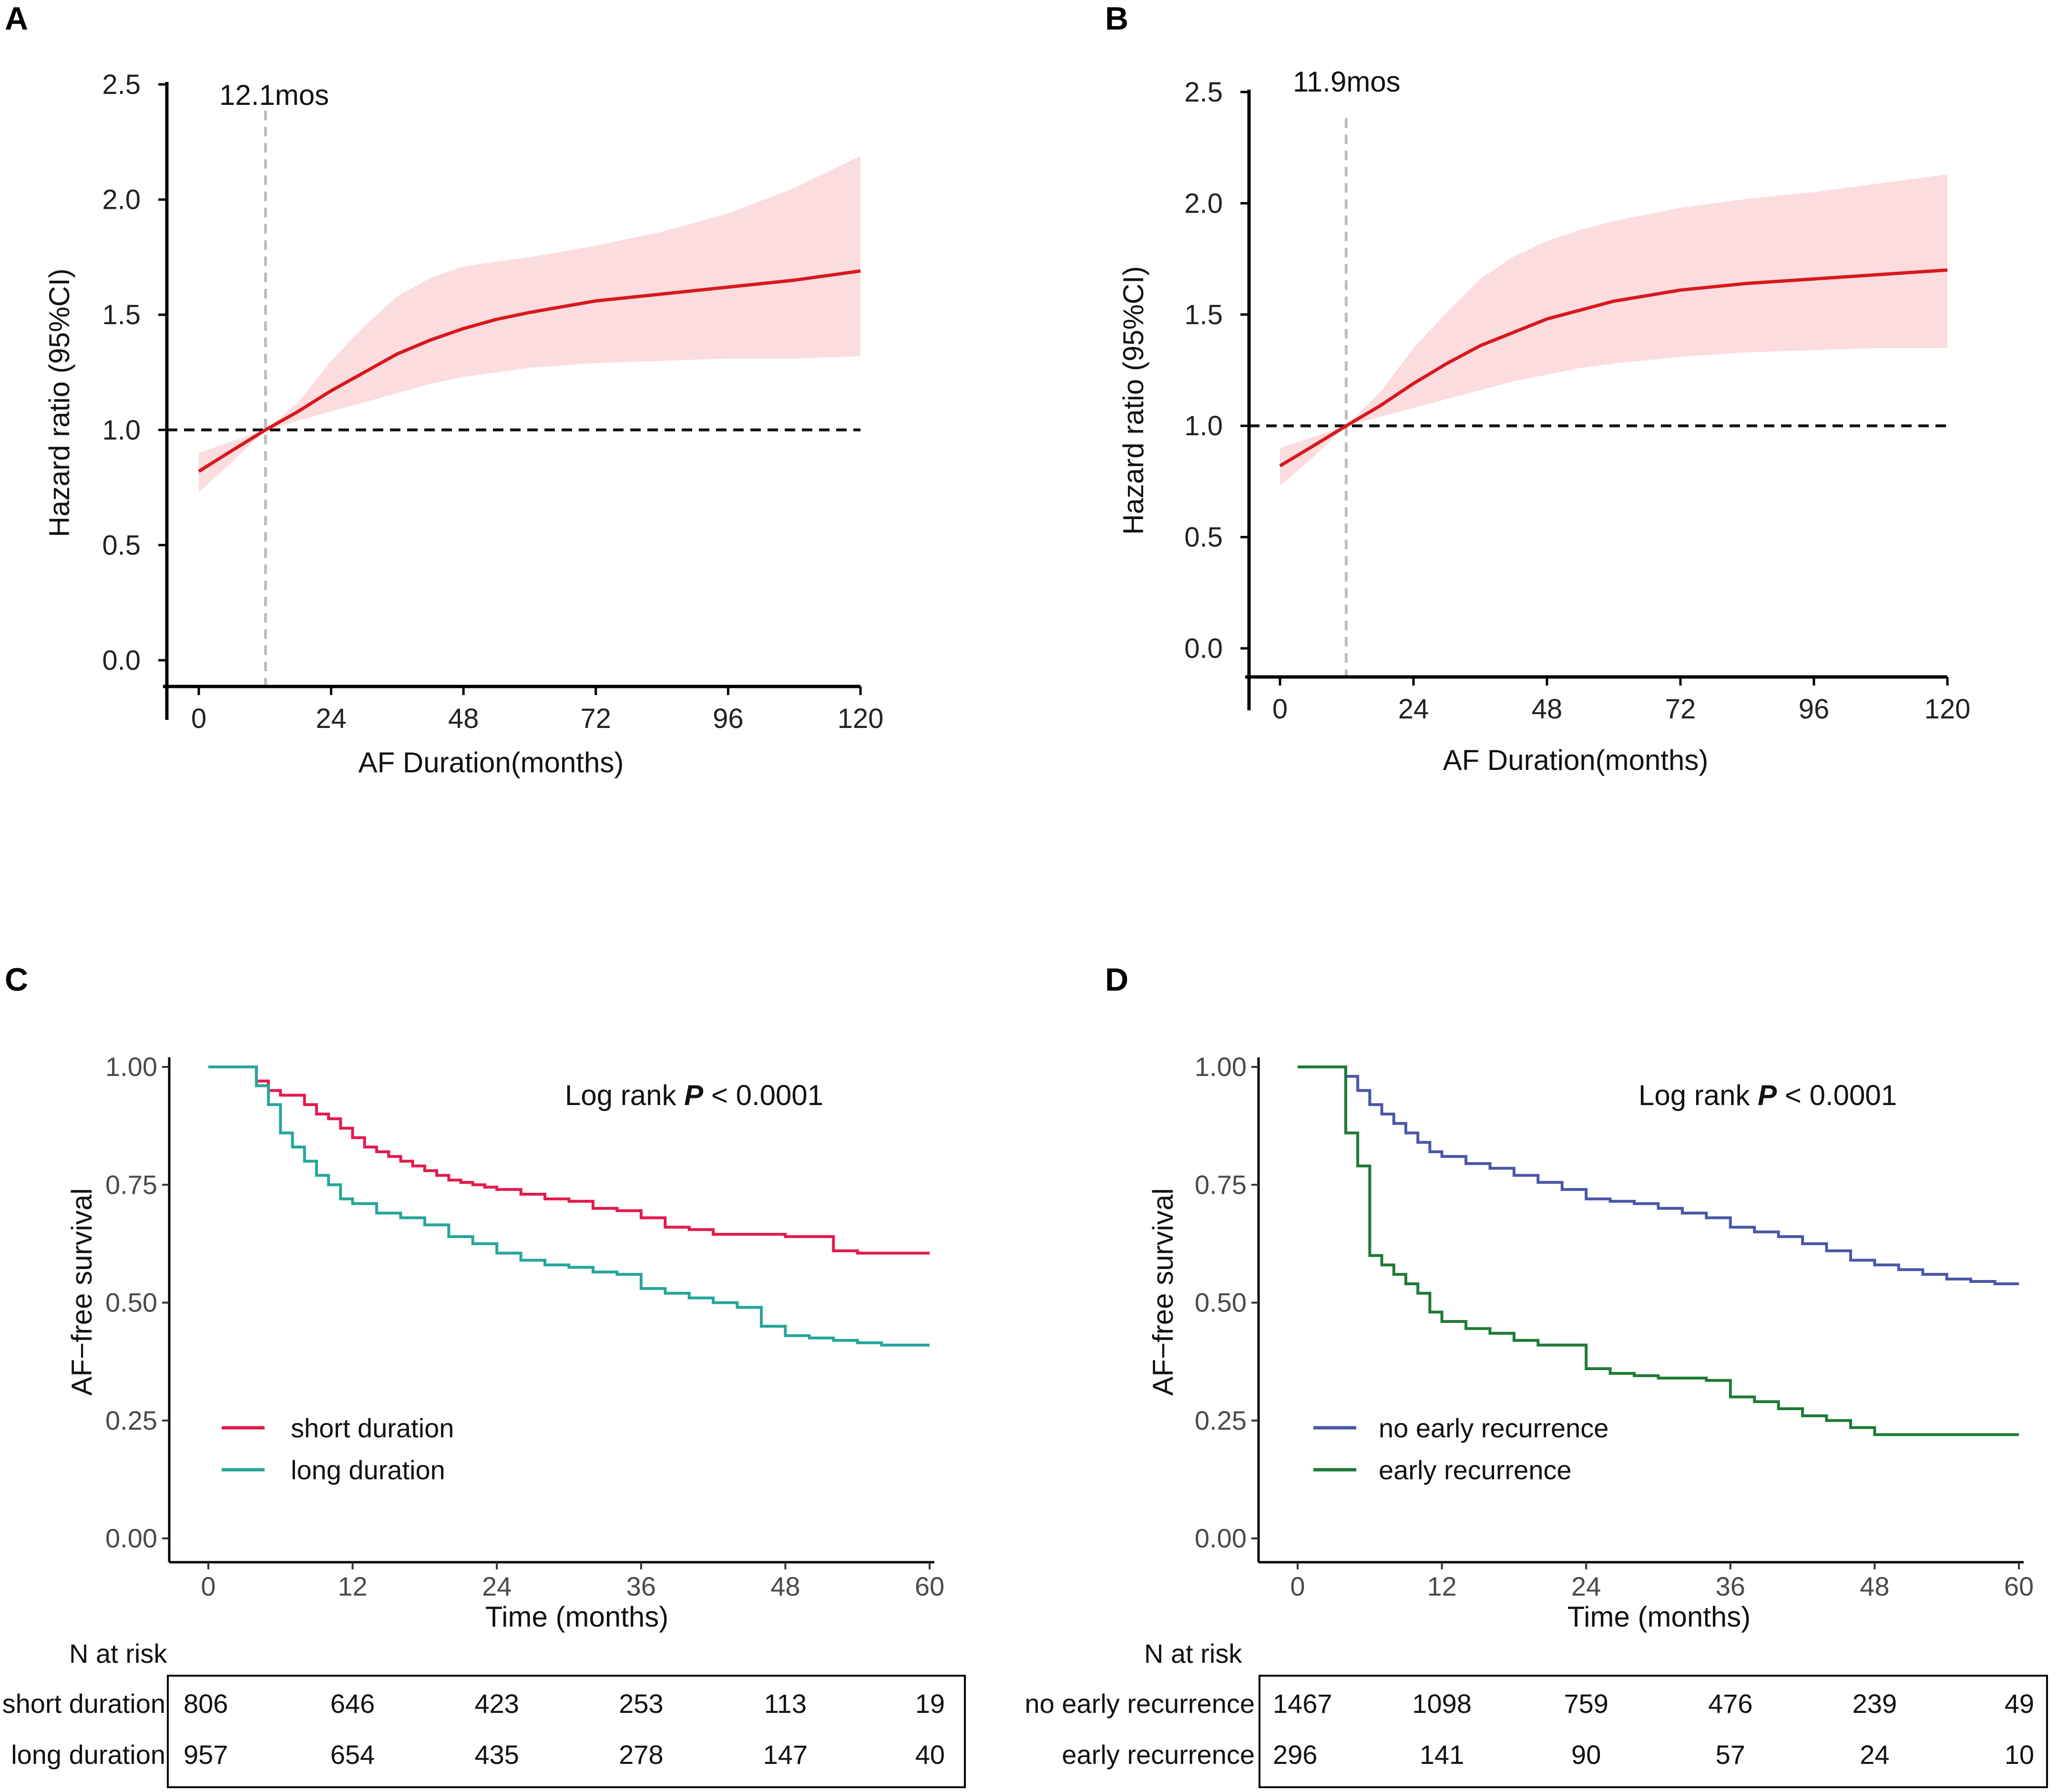 Image resolution: width=2058 pixels, height=1792 pixels. Describe the element at coordinates (496, 1704) in the screenshot. I see `risk-cell: 423` at that location.